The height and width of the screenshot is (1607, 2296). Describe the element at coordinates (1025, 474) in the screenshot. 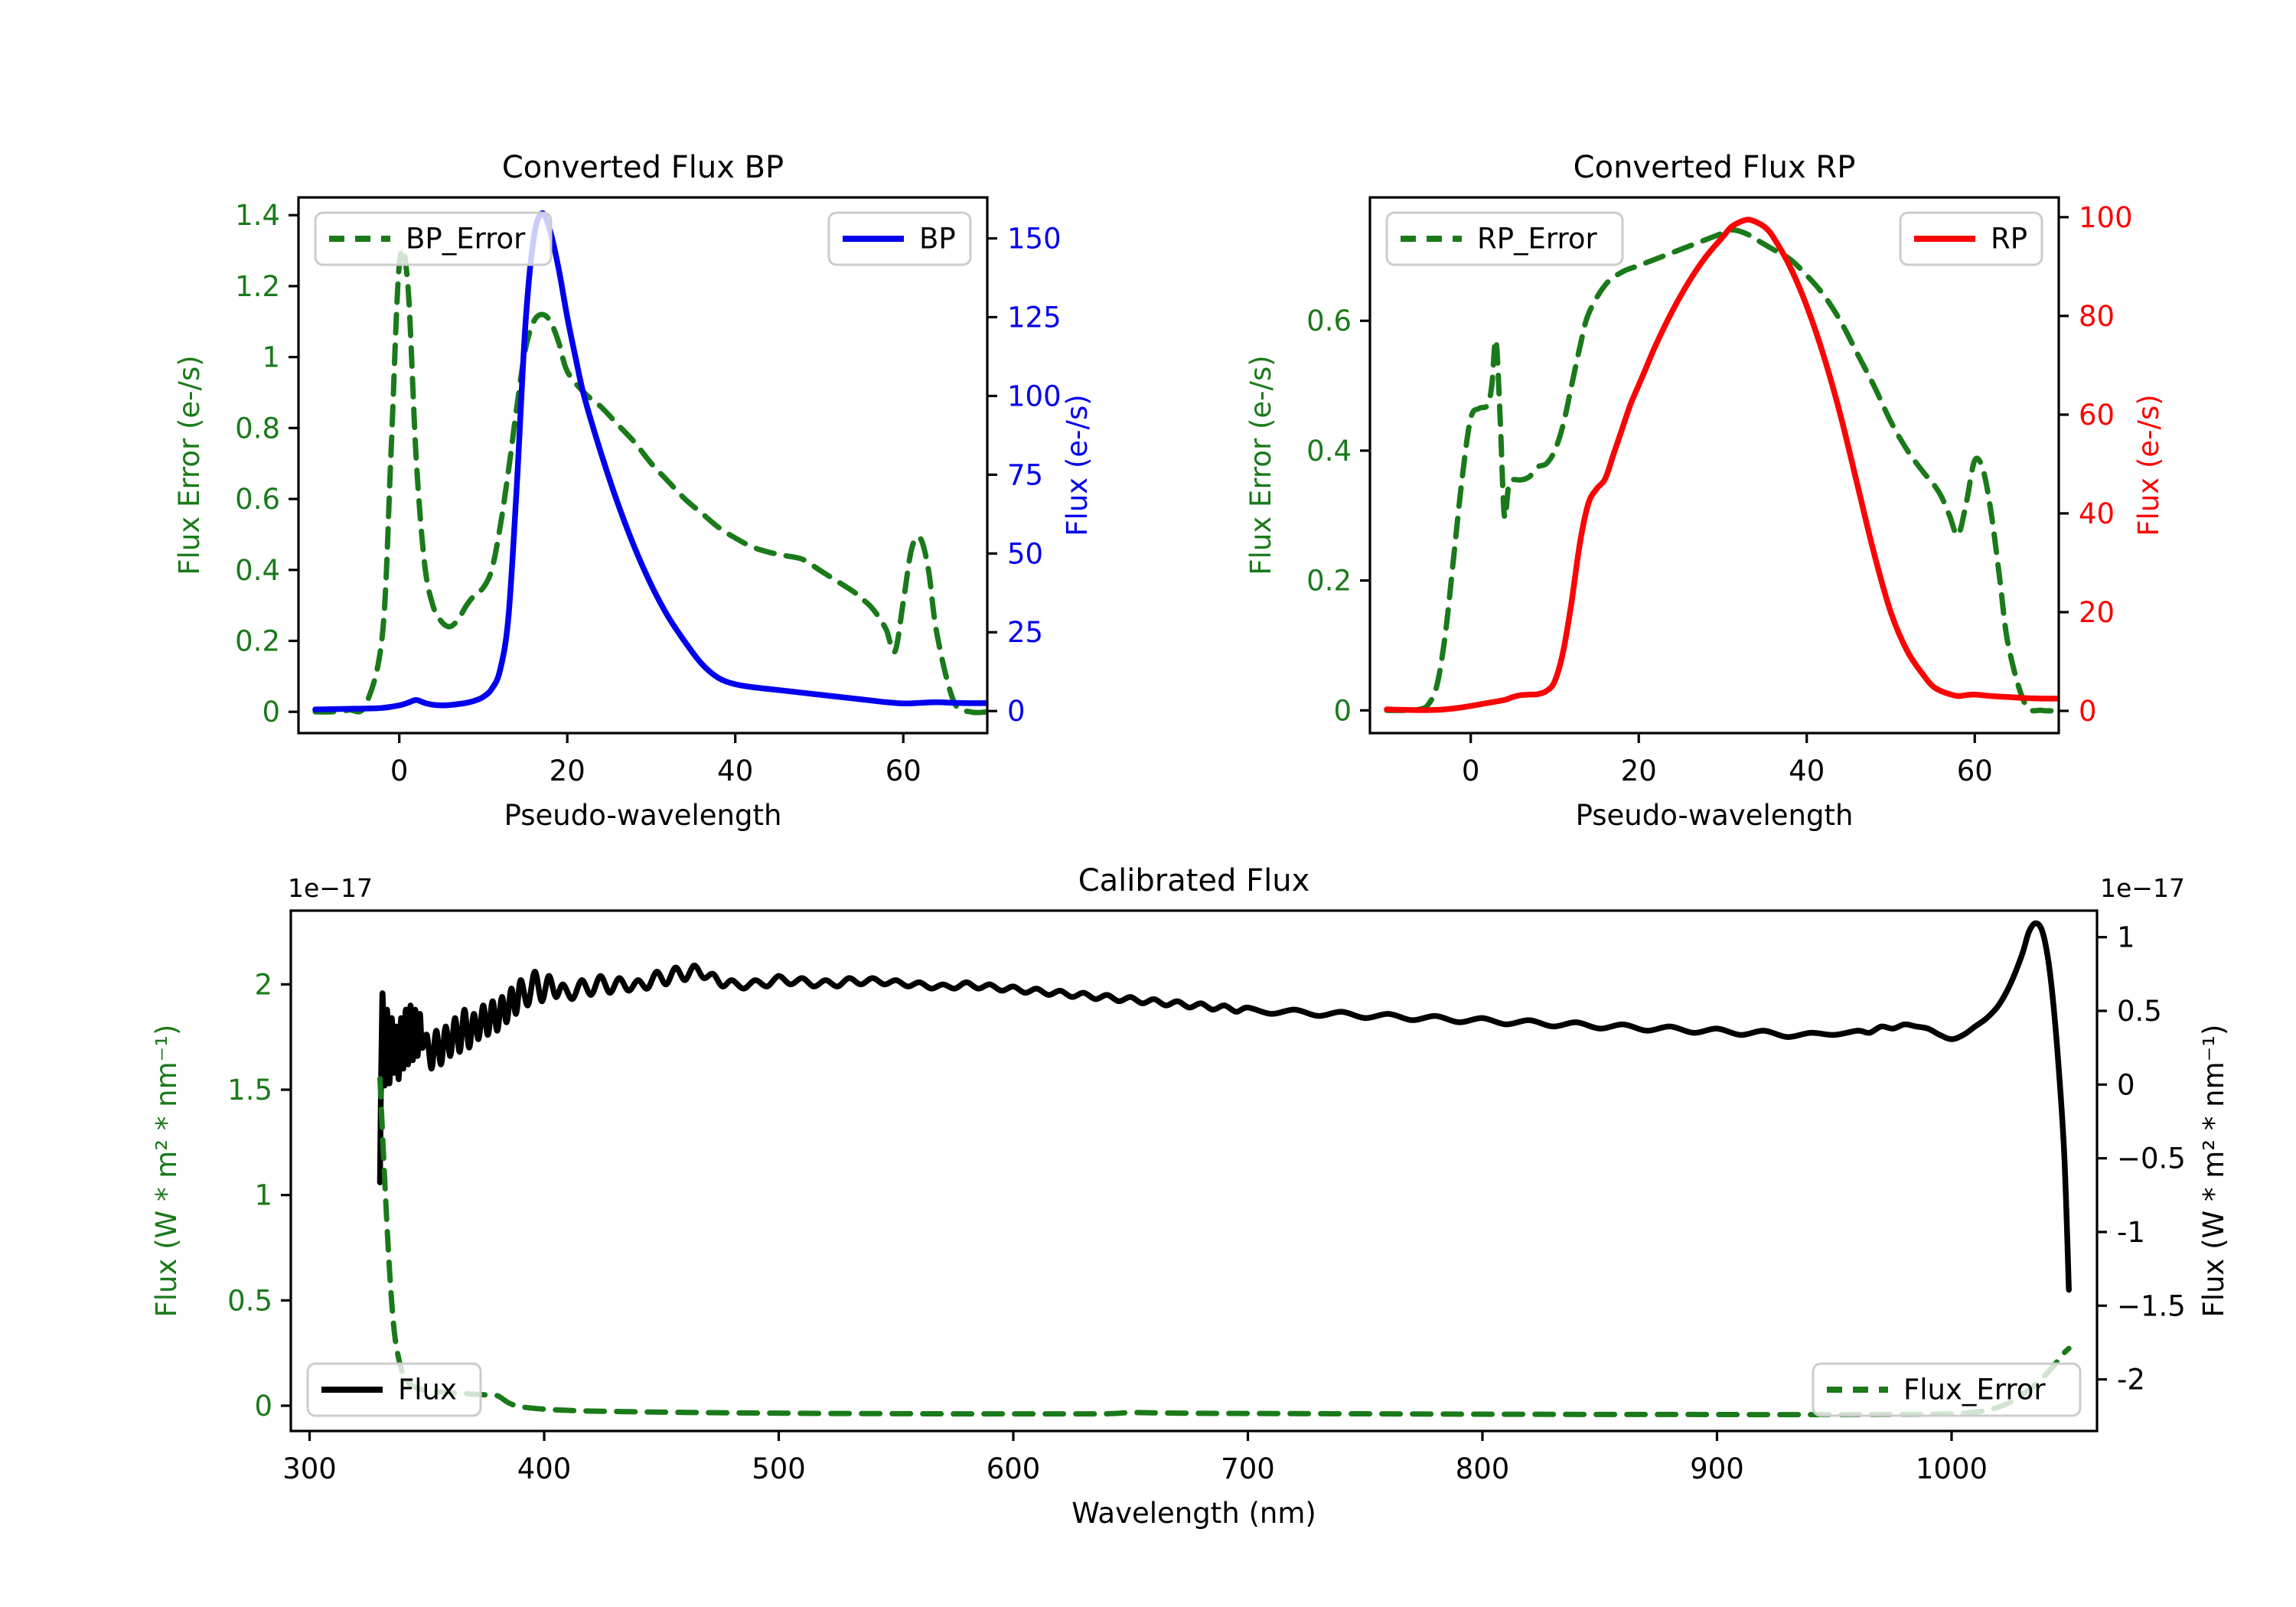

I see `y-tick-label-right: 75` at that location.